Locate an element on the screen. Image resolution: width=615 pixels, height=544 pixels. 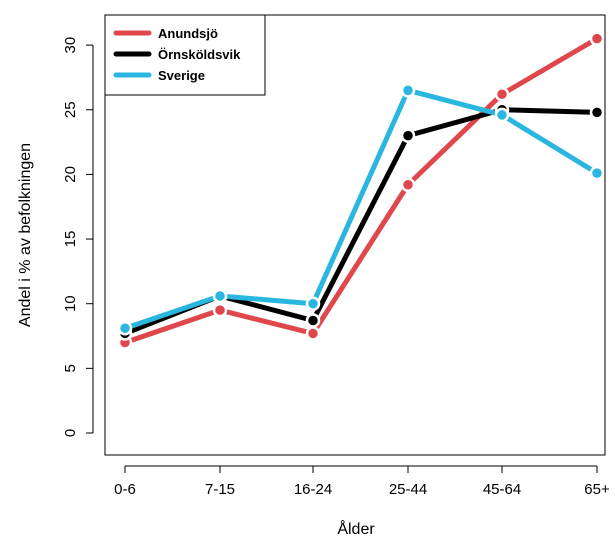
x-tick-label: 65+ is located at coordinates (597, 489).